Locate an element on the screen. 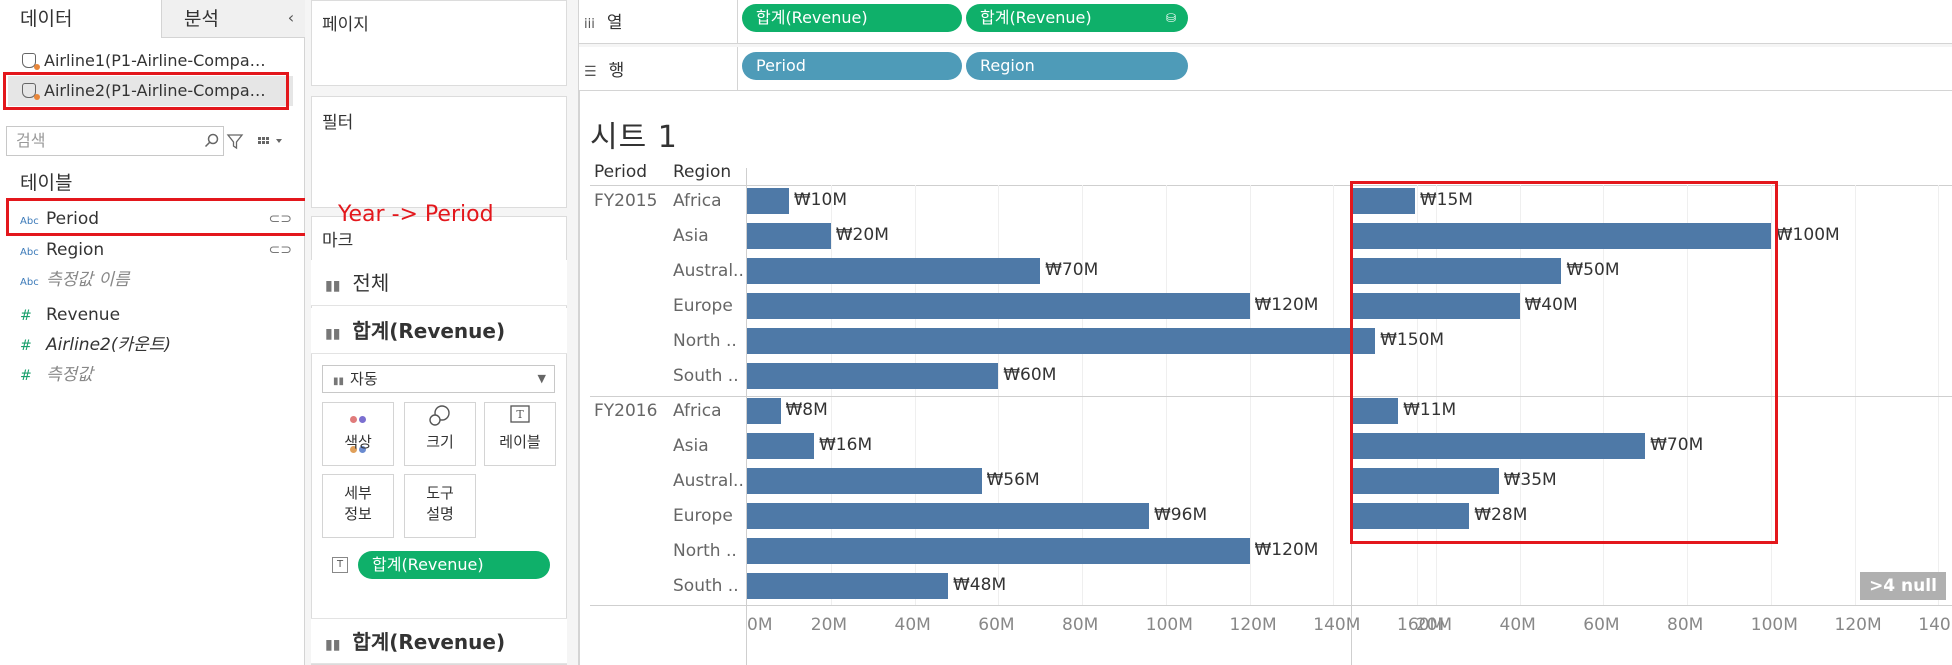  filters-title: 필터 is located at coordinates (338, 123).